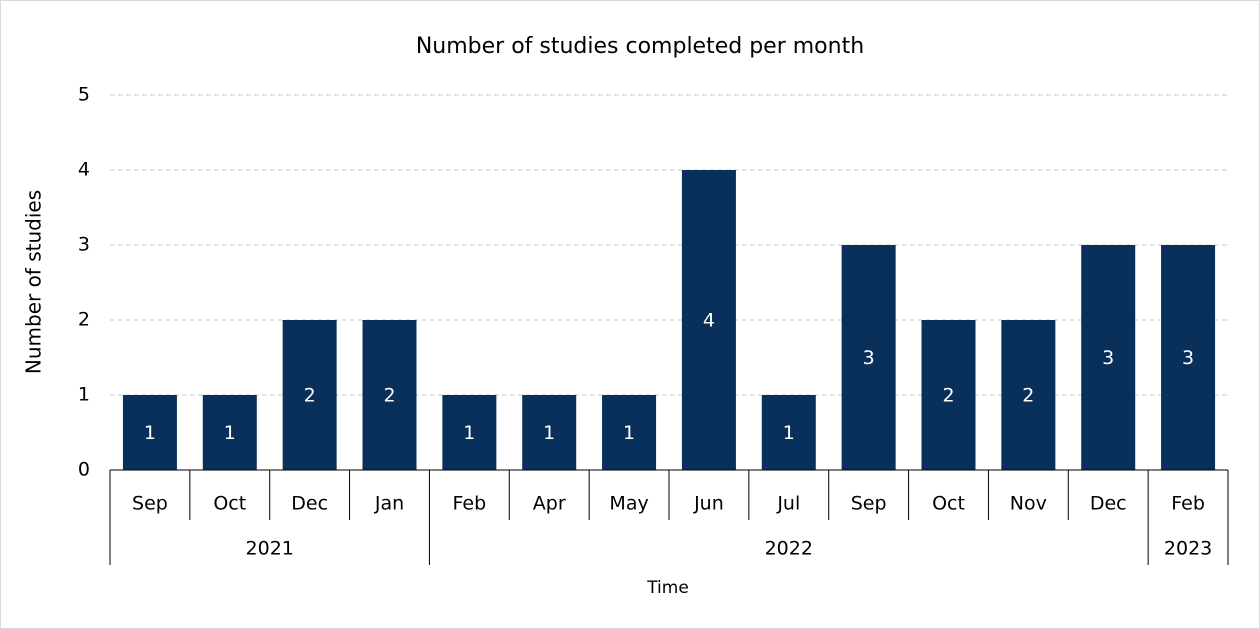  What do you see at coordinates (84, 320) in the screenshot?
I see `y-tick-label: 2` at bounding box center [84, 320].